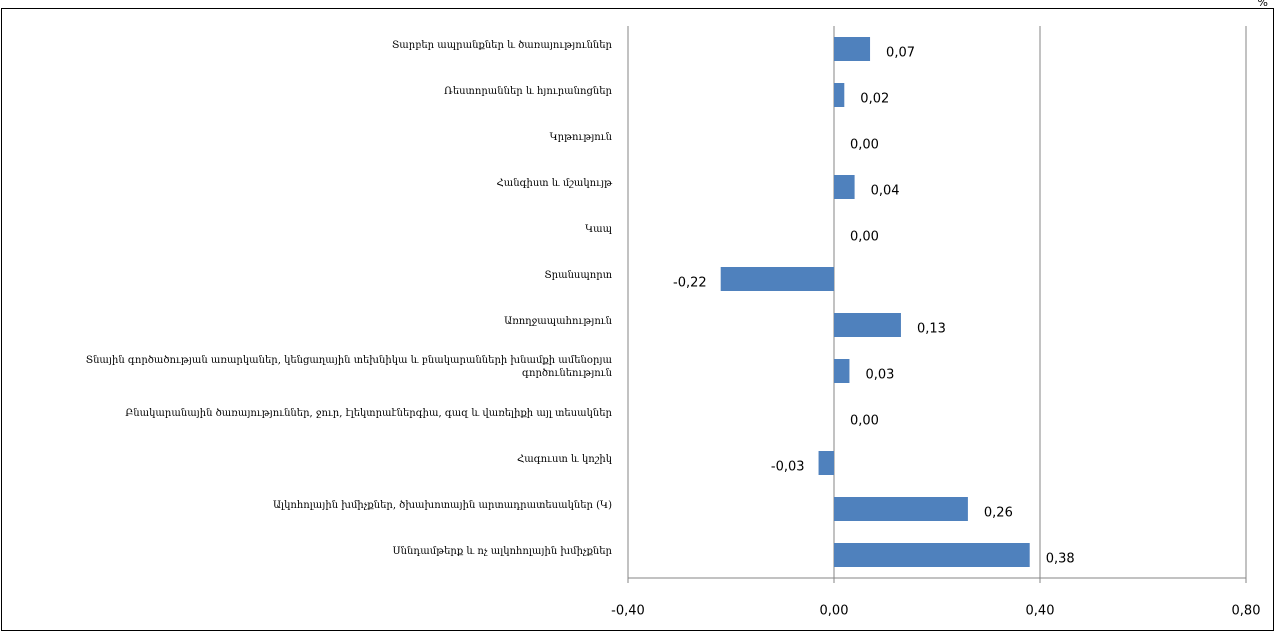 The width and height of the screenshot is (1277, 632). Describe the element at coordinates (1040, 611) in the screenshot. I see `x-tick-label: 0,40` at that location.